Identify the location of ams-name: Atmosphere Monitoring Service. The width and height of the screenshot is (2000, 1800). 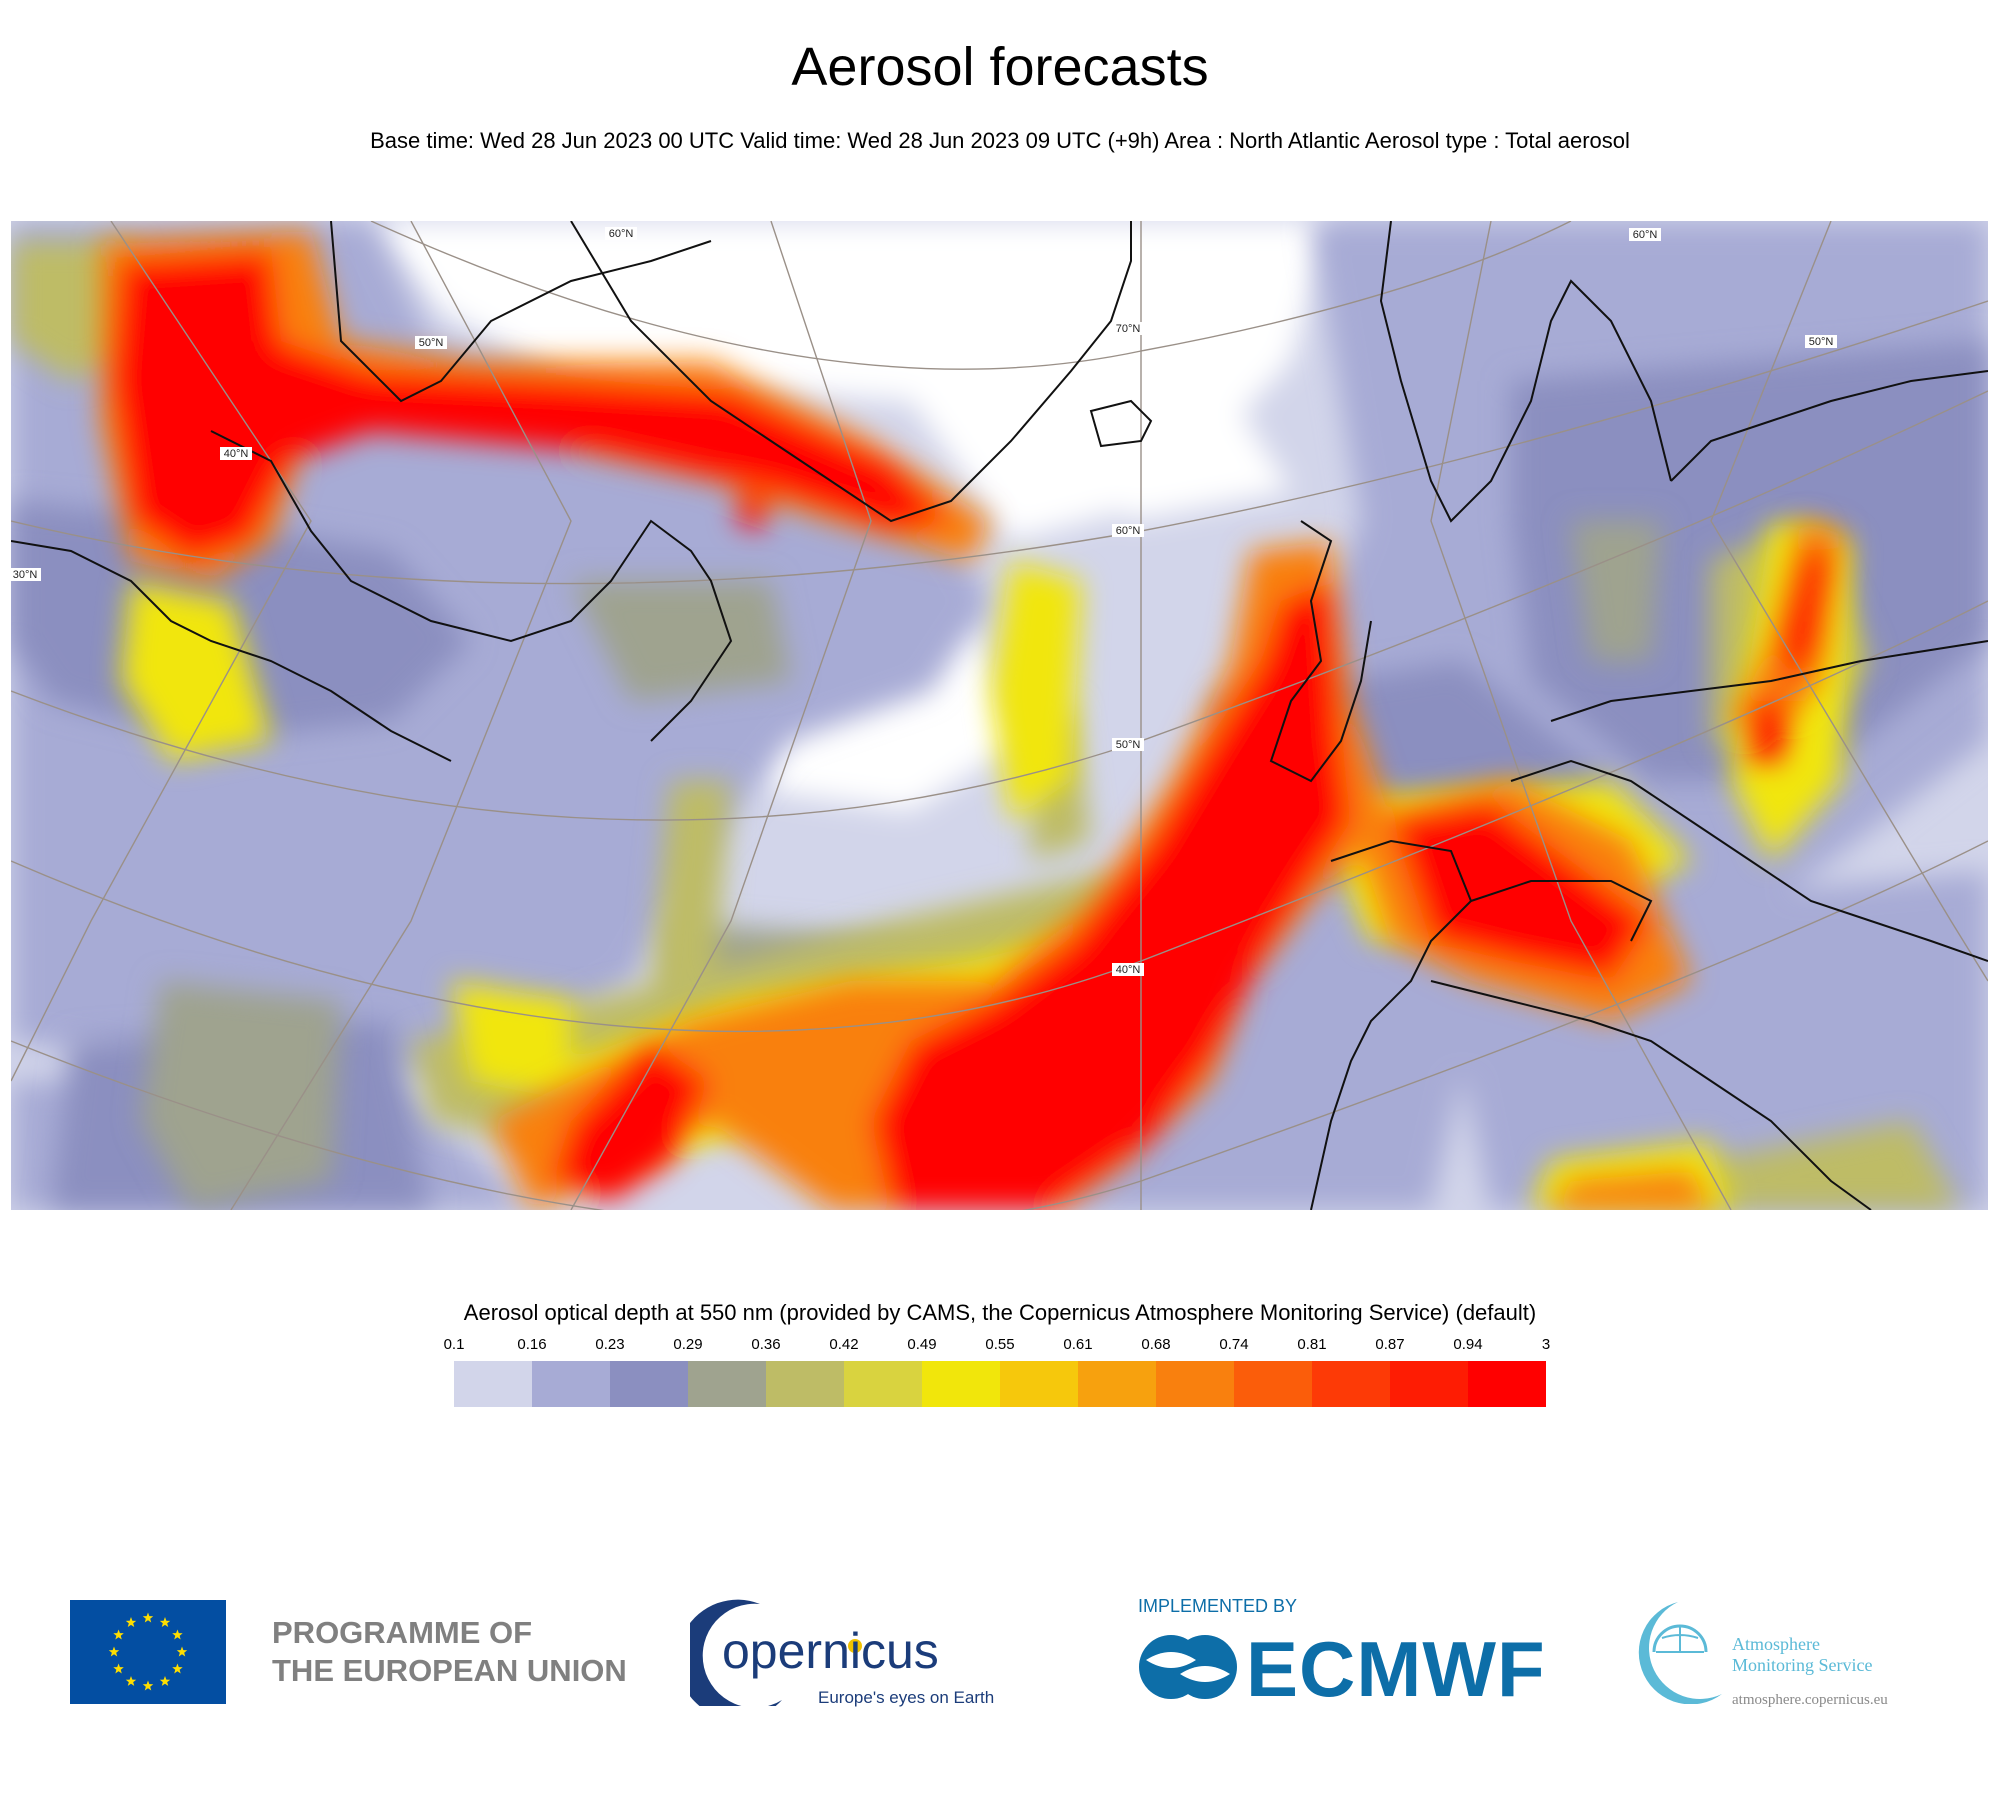
(1802, 1655).